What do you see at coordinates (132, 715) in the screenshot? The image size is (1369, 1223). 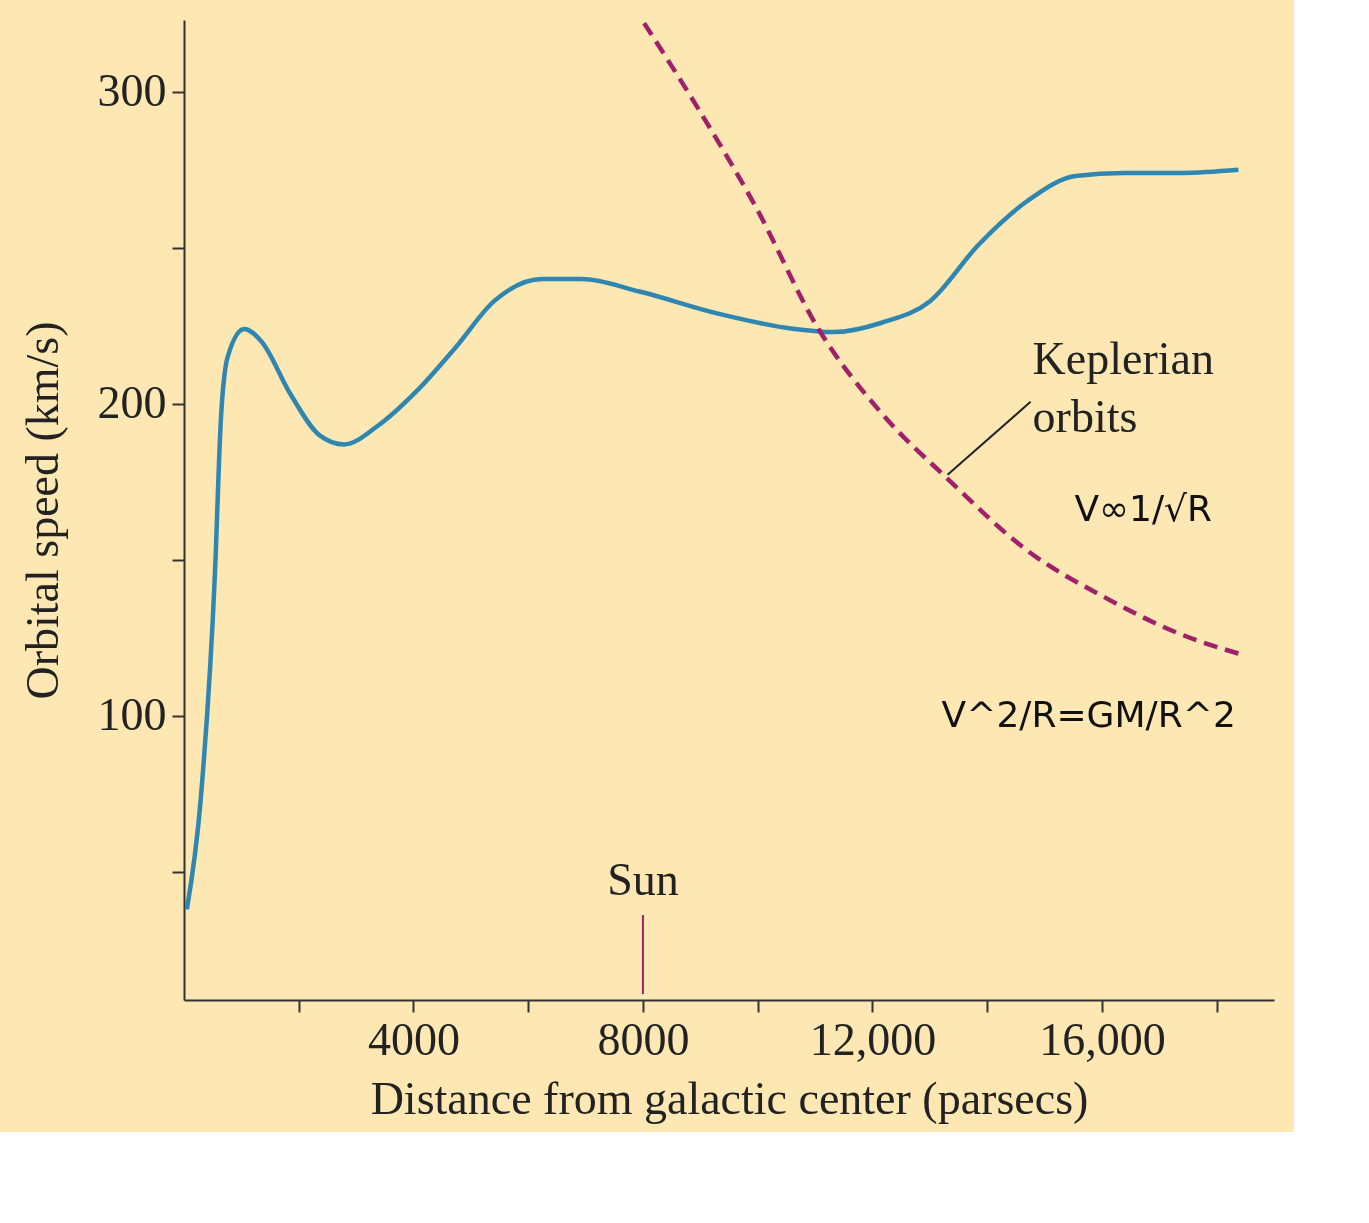 I see `y-tick-label: 100` at bounding box center [132, 715].